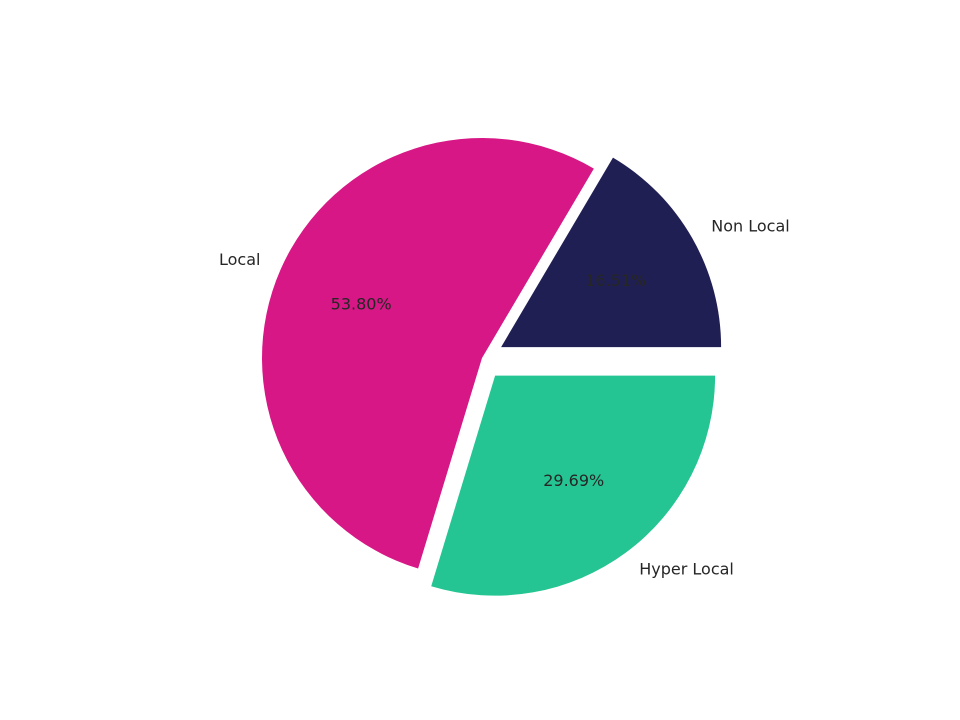 This screenshot has width=960, height=720. What do you see at coordinates (750, 226) in the screenshot?
I see `slice-label: Non Local` at bounding box center [750, 226].